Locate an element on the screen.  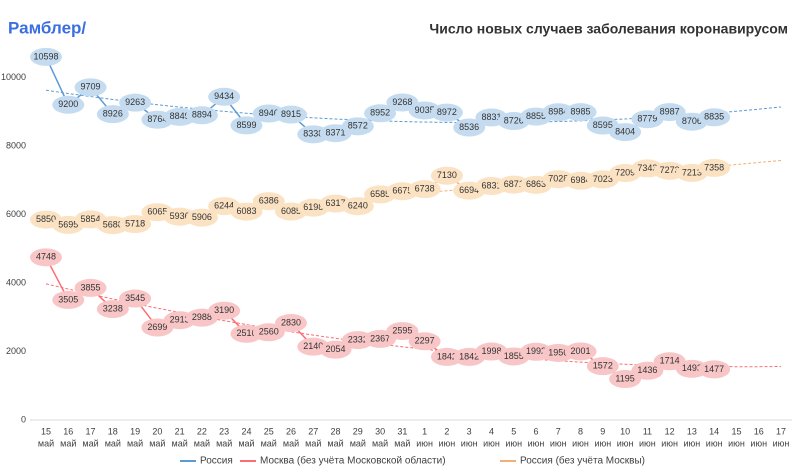
data-label: 7209 is located at coordinates (625, 172).